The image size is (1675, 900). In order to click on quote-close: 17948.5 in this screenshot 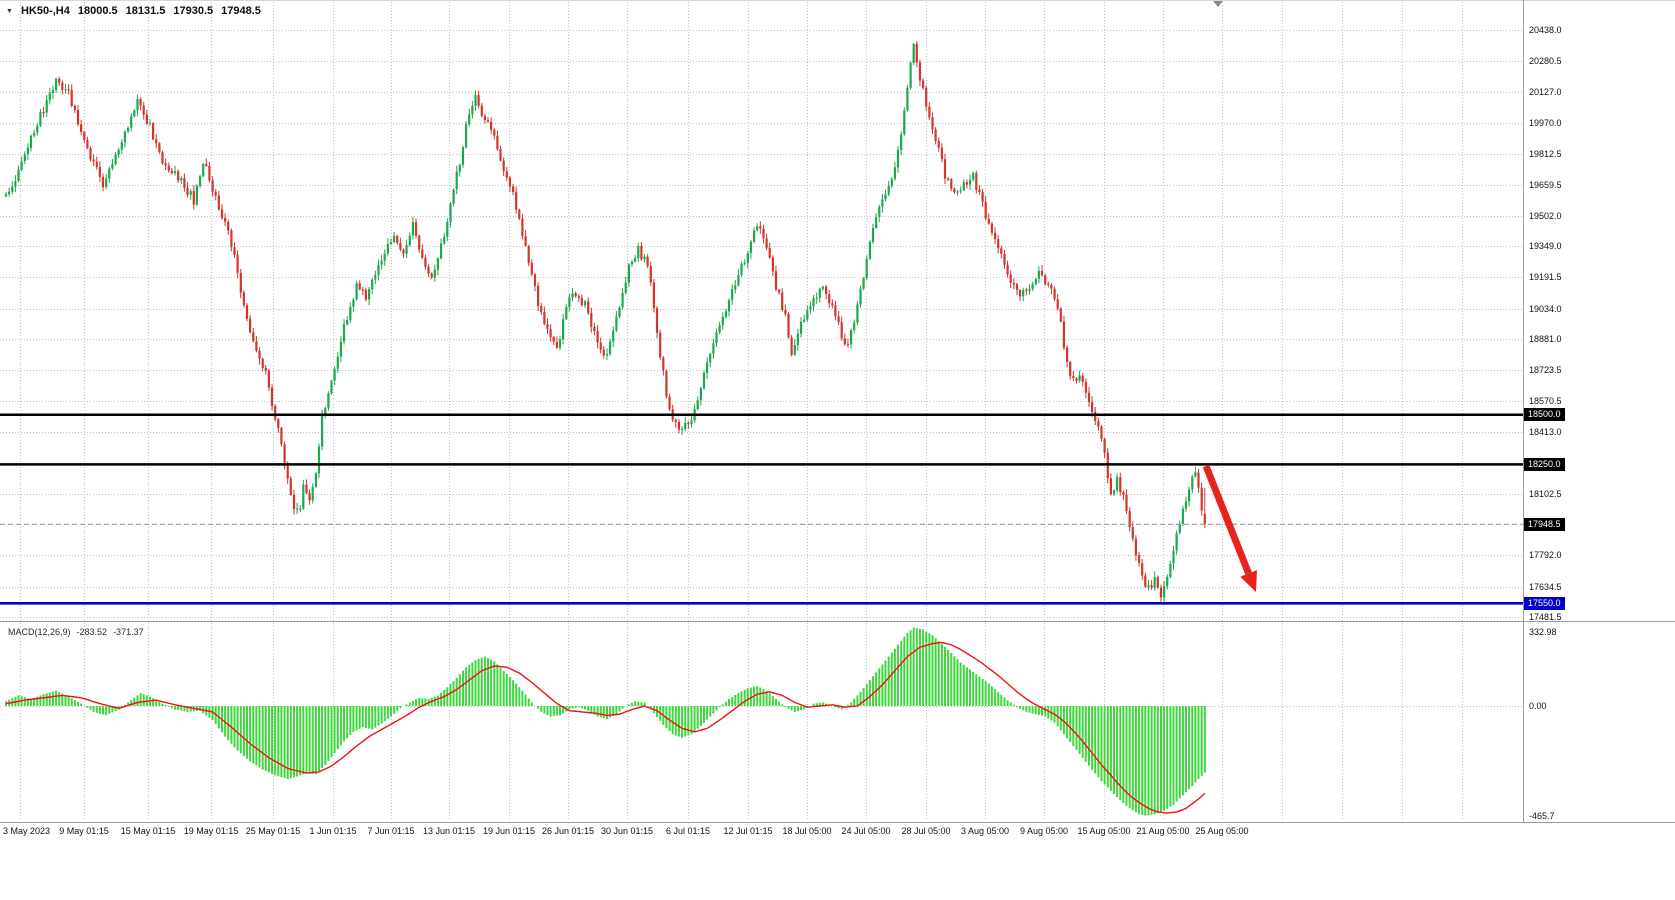, I will do `click(241, 11)`.